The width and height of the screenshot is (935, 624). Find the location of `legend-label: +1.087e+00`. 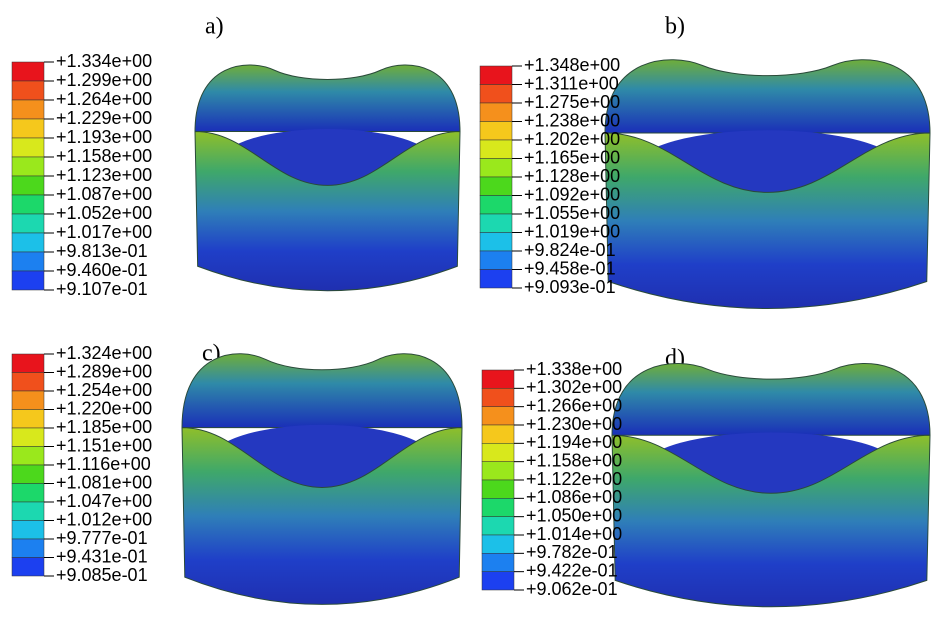

legend-label: +1.087e+00 is located at coordinates (104, 194).